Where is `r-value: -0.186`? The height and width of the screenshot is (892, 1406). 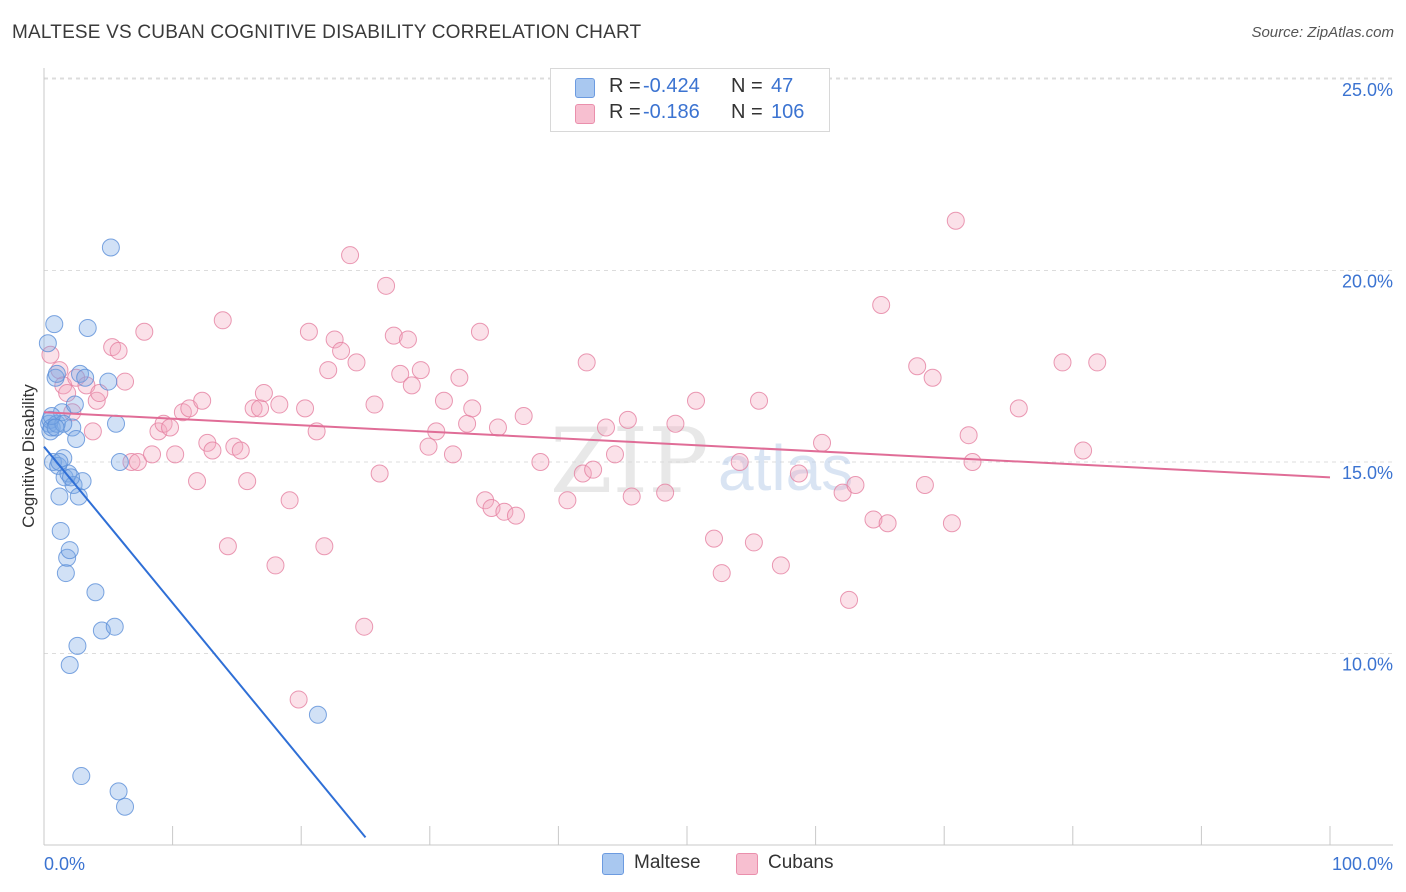
r-value: -0.186 is located at coordinates (671, 112).